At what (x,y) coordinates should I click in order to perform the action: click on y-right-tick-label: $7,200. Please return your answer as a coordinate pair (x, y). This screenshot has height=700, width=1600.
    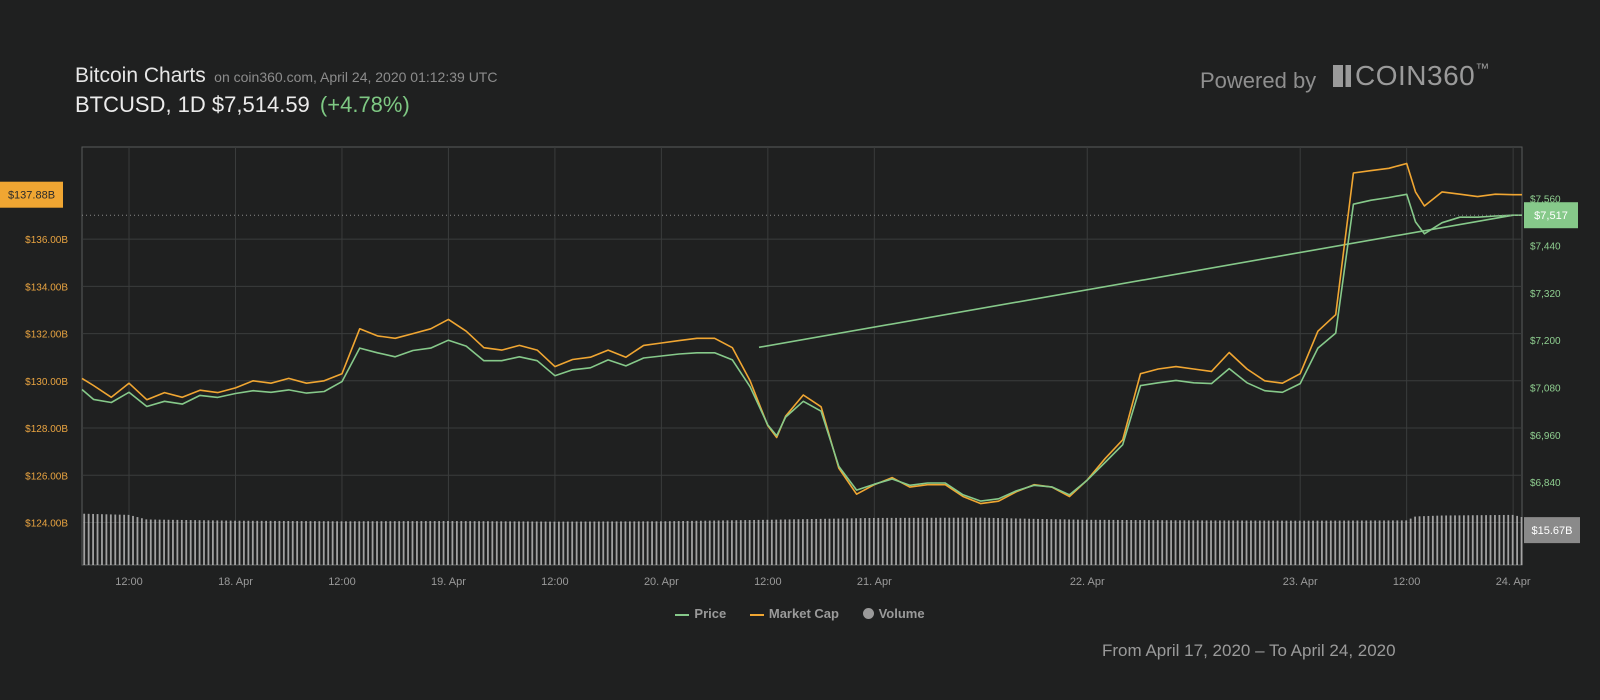
    Looking at the image, I should click on (1545, 341).